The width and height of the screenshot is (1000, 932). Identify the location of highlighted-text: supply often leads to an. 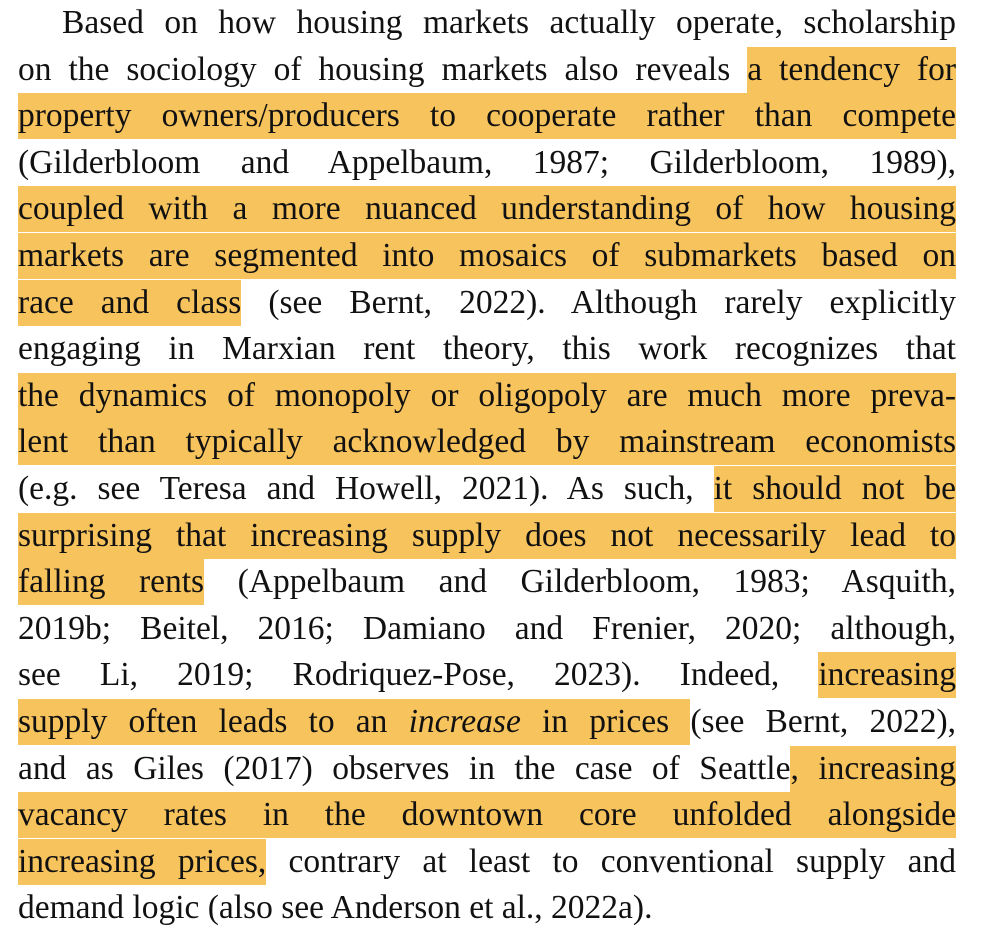
(213, 721).